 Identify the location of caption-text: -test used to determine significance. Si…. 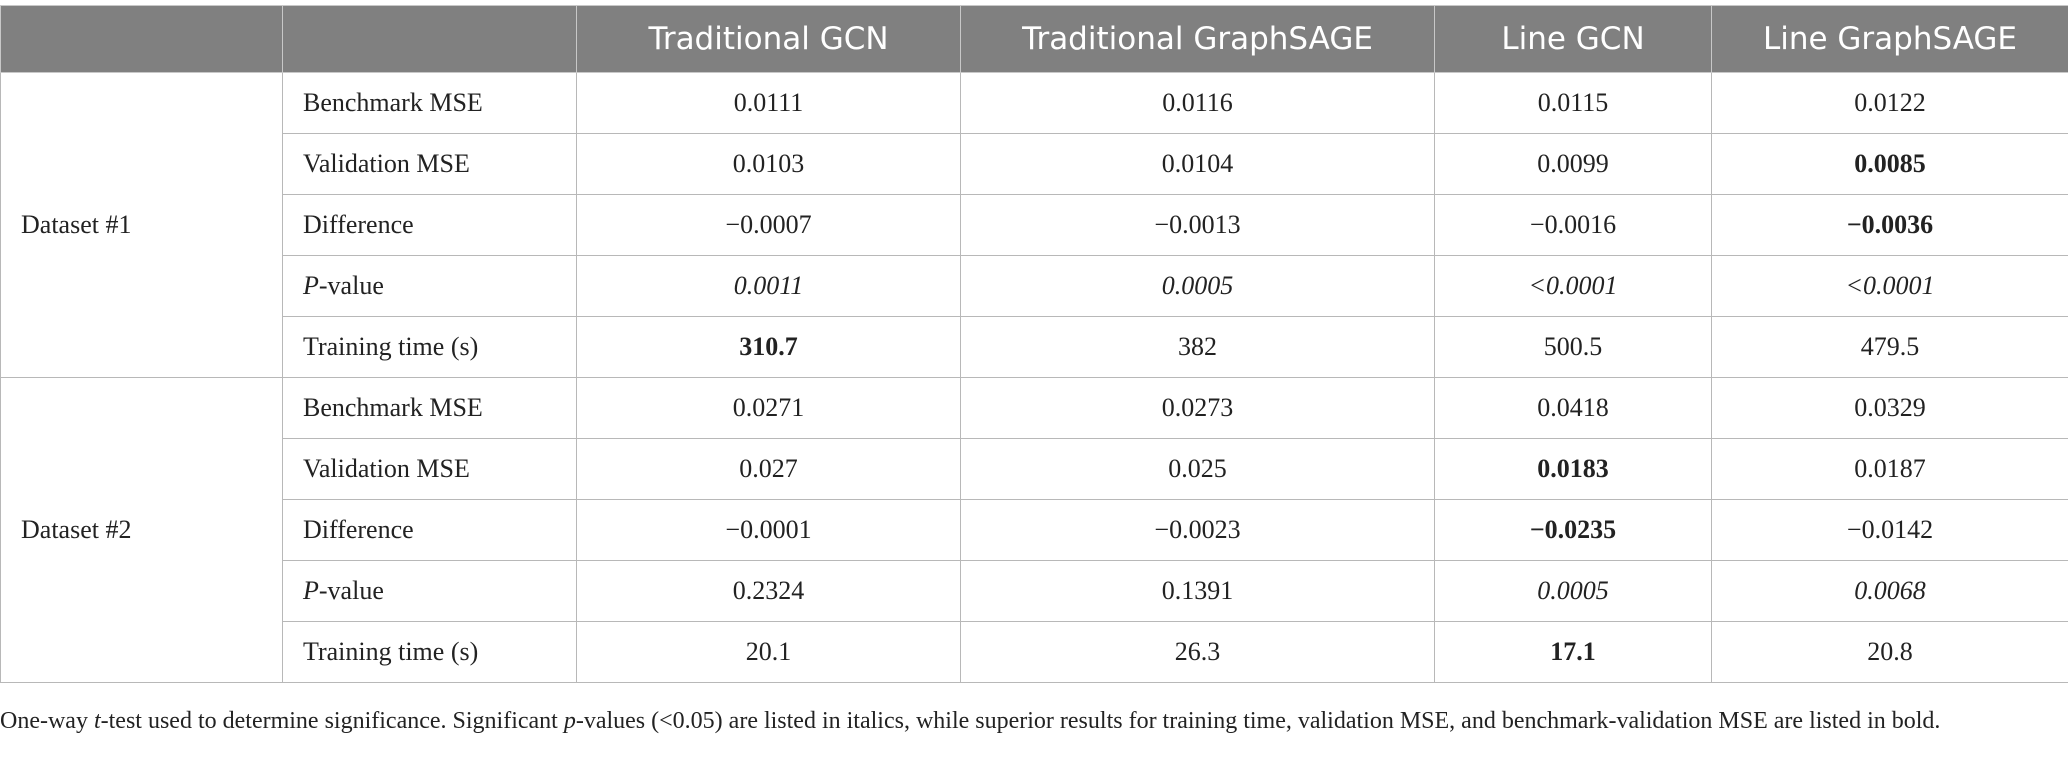
(332, 721).